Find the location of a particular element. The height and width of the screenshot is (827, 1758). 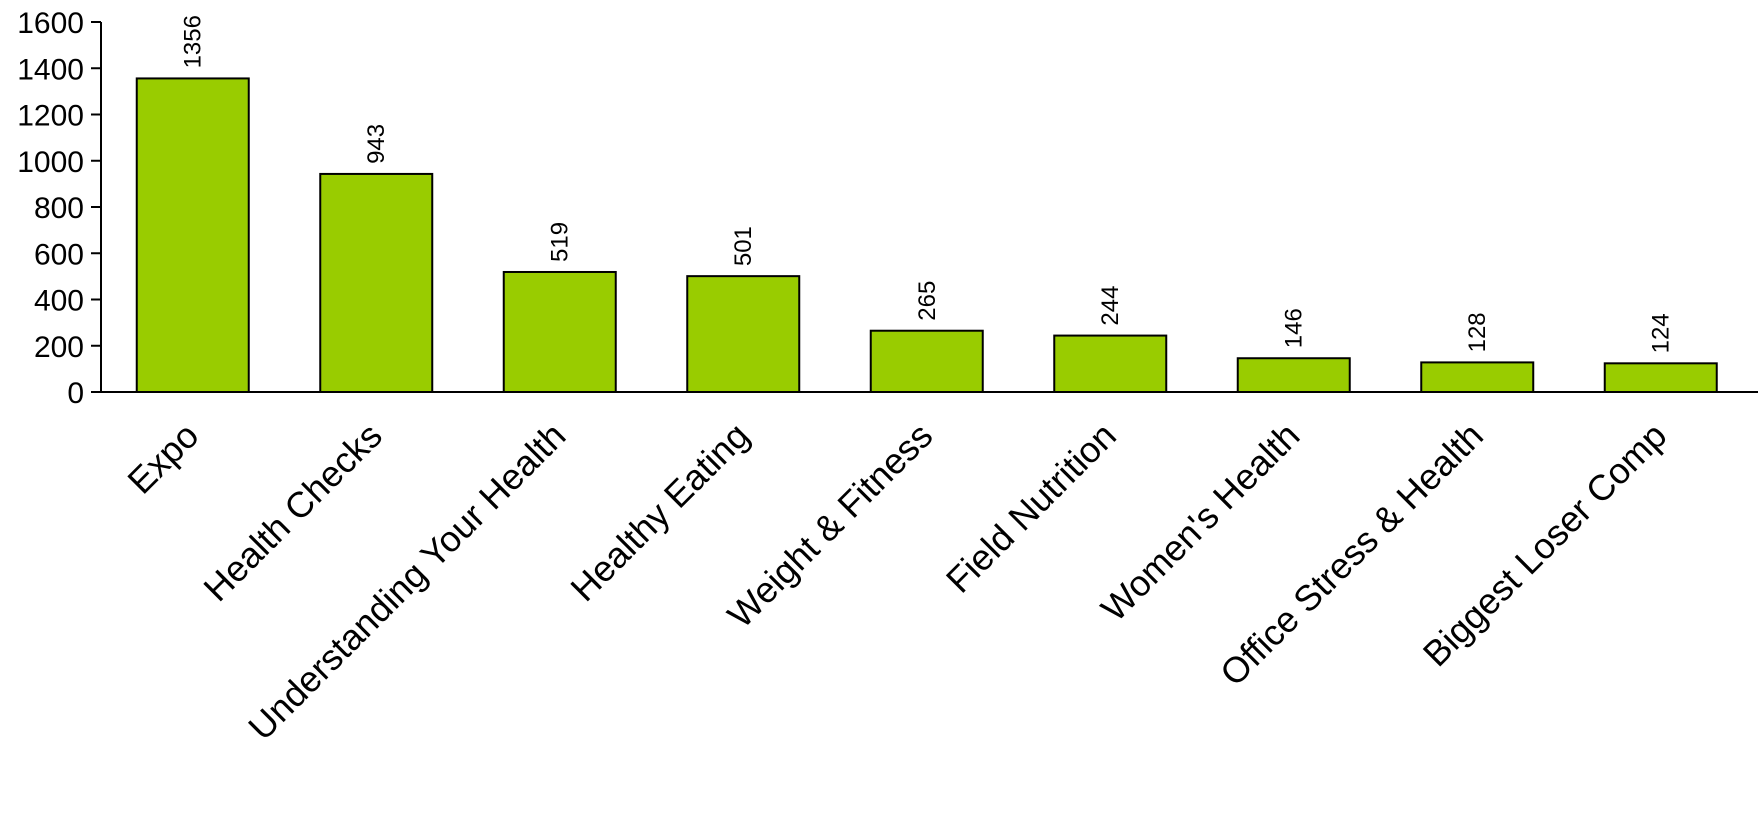

data-label: 265 is located at coordinates (927, 301).